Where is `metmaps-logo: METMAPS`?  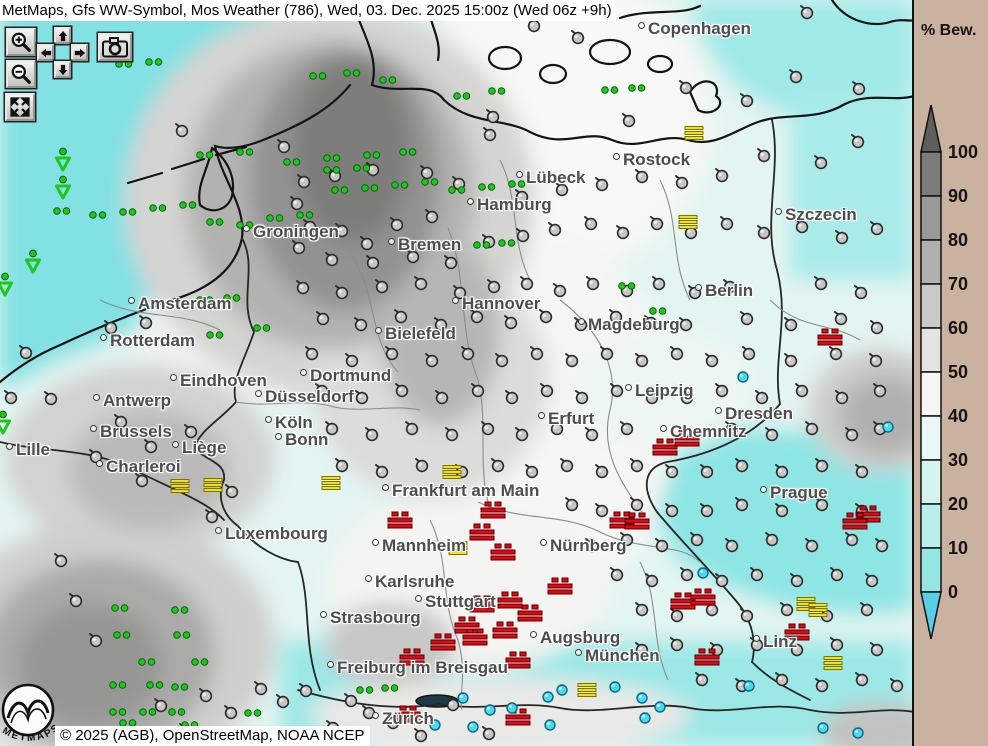
metmaps-logo: METMAPS is located at coordinates (31, 714).